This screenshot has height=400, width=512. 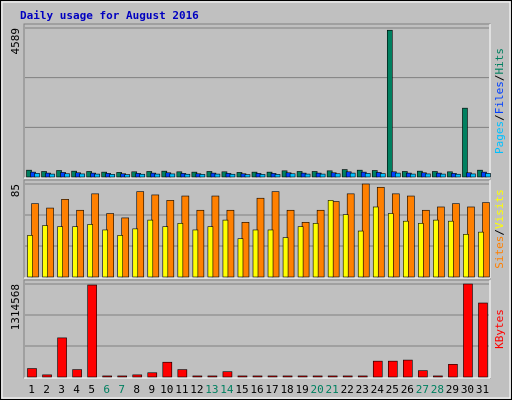 What do you see at coordinates (499, 209) in the screenshot?
I see `legend-entry: Visits` at bounding box center [499, 209].